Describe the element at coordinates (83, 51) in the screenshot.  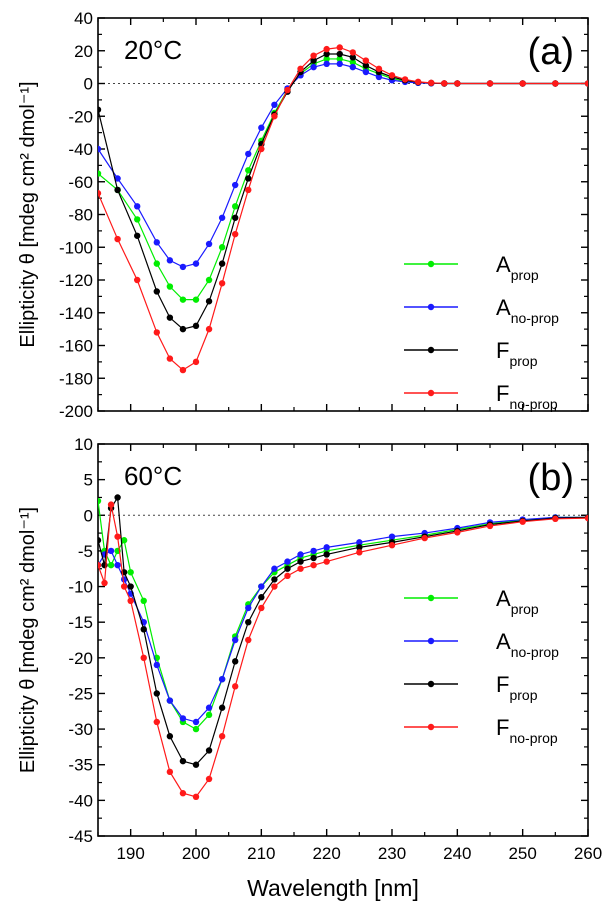
I see `y-tick-label: 20` at that location.